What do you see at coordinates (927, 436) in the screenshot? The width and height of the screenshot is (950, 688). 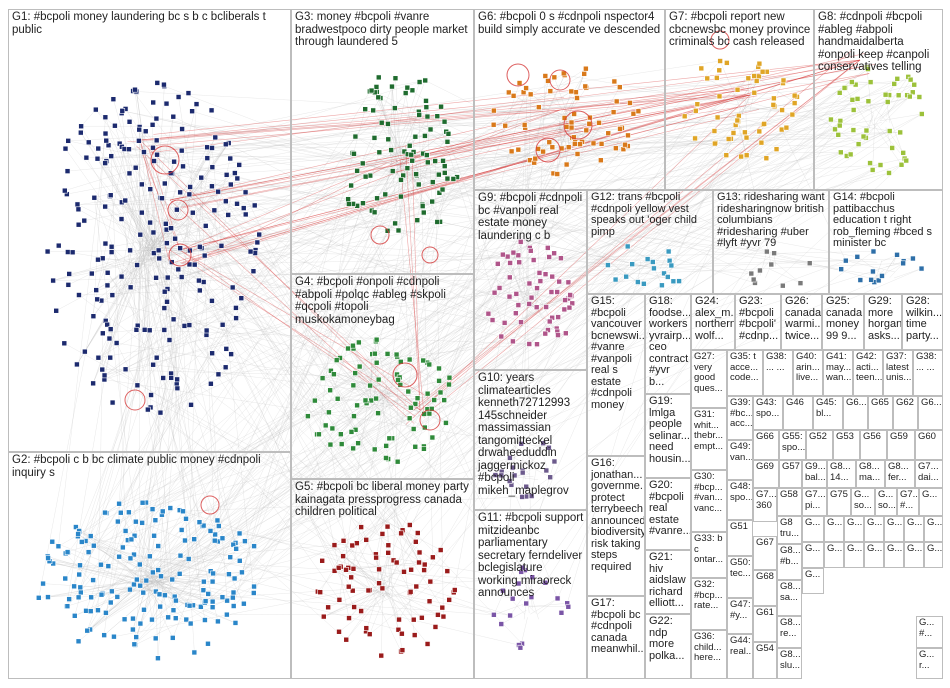 I see `group-label-g60: G60` at bounding box center [927, 436].